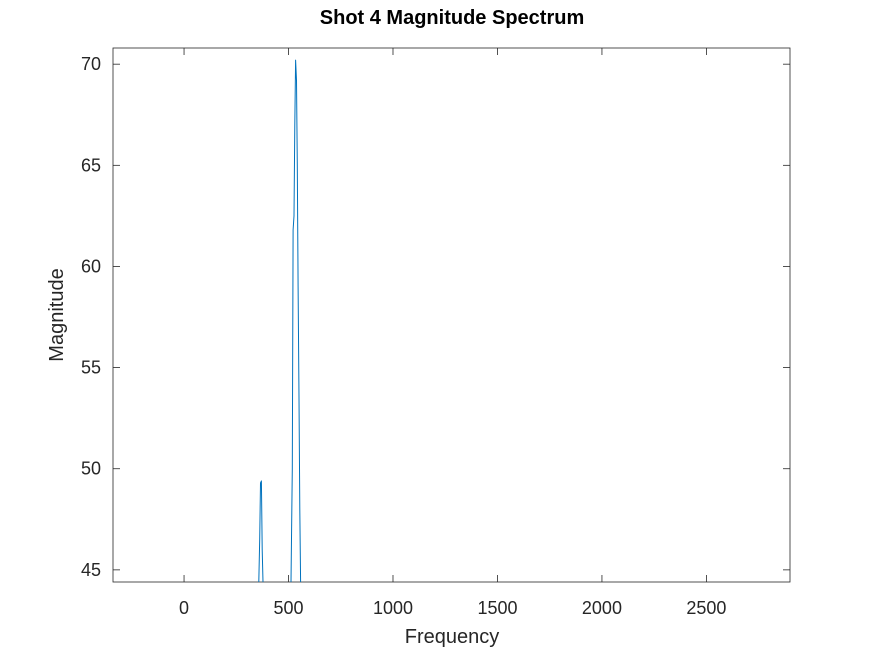 Image resolution: width=873 pixels, height=655 pixels. What do you see at coordinates (452, 637) in the screenshot?
I see `x-axis-label: Frequency` at bounding box center [452, 637].